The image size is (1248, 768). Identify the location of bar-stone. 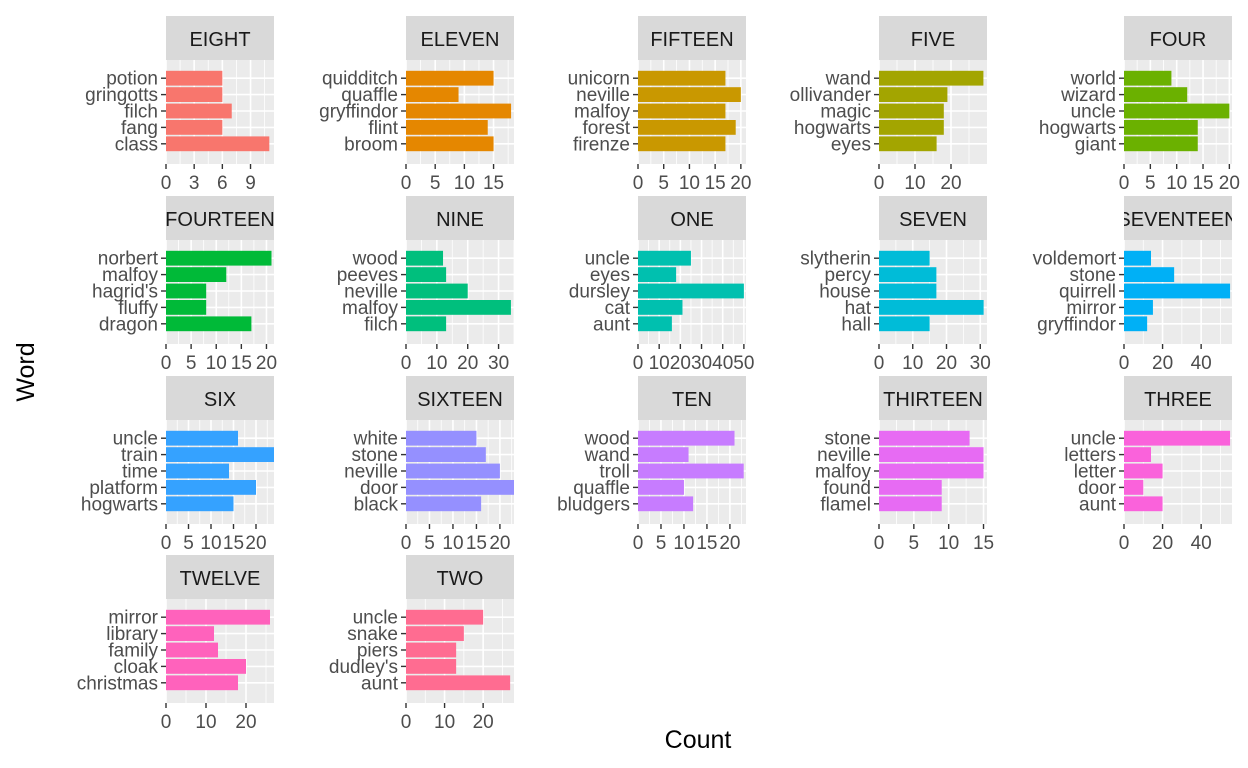
(924, 438).